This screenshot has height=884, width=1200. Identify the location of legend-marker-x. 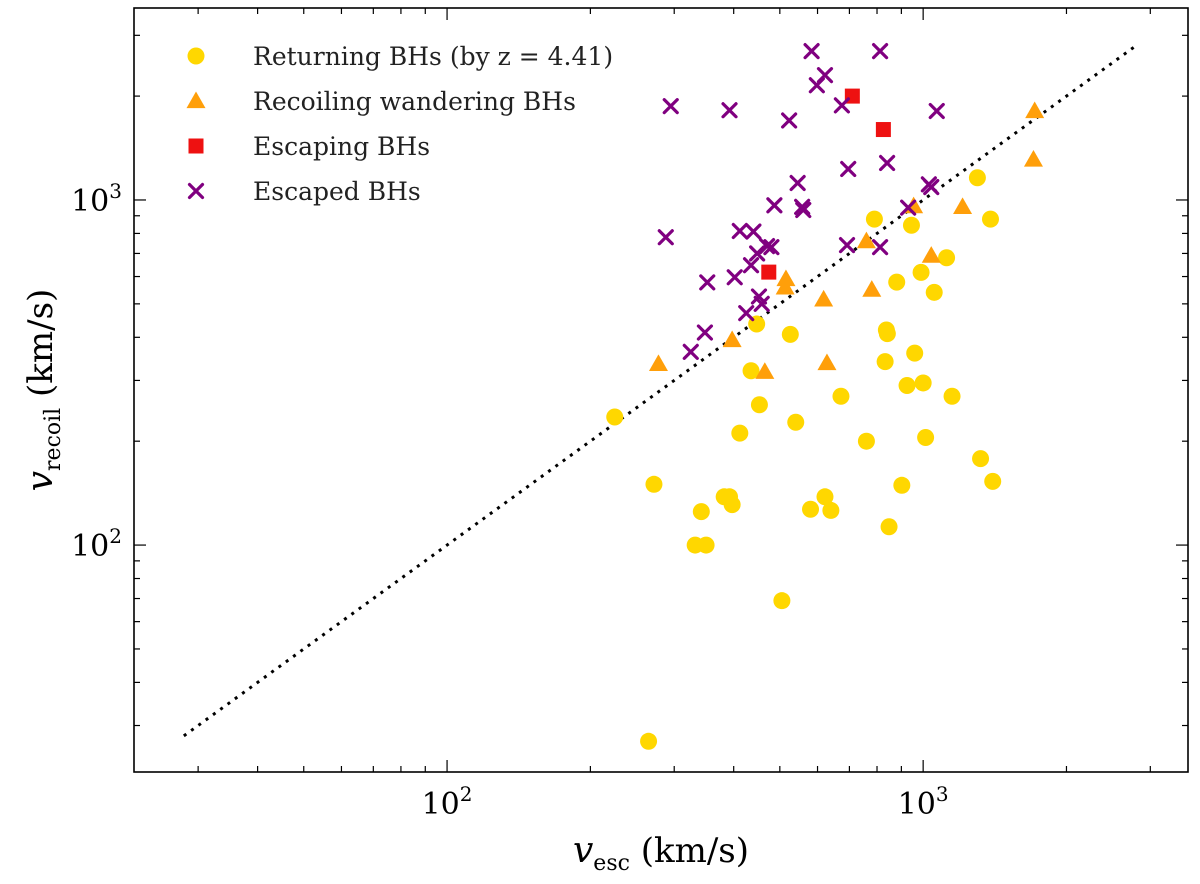
(196, 191).